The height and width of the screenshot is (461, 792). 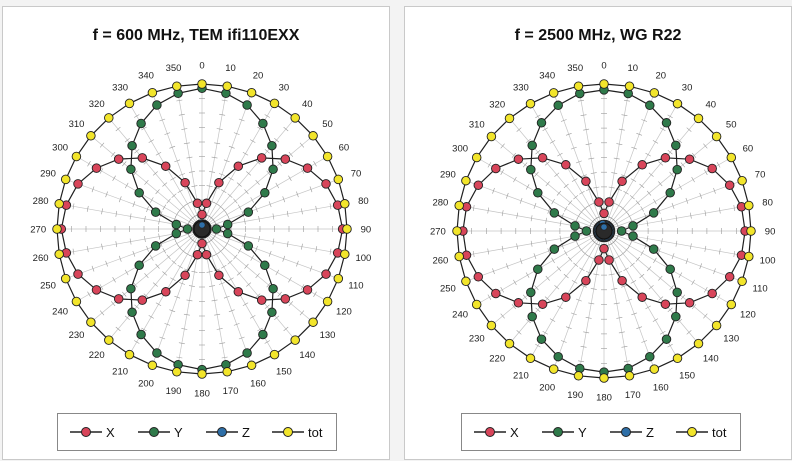 I want to click on angle-tick-label: 250, so click(x=48, y=286).